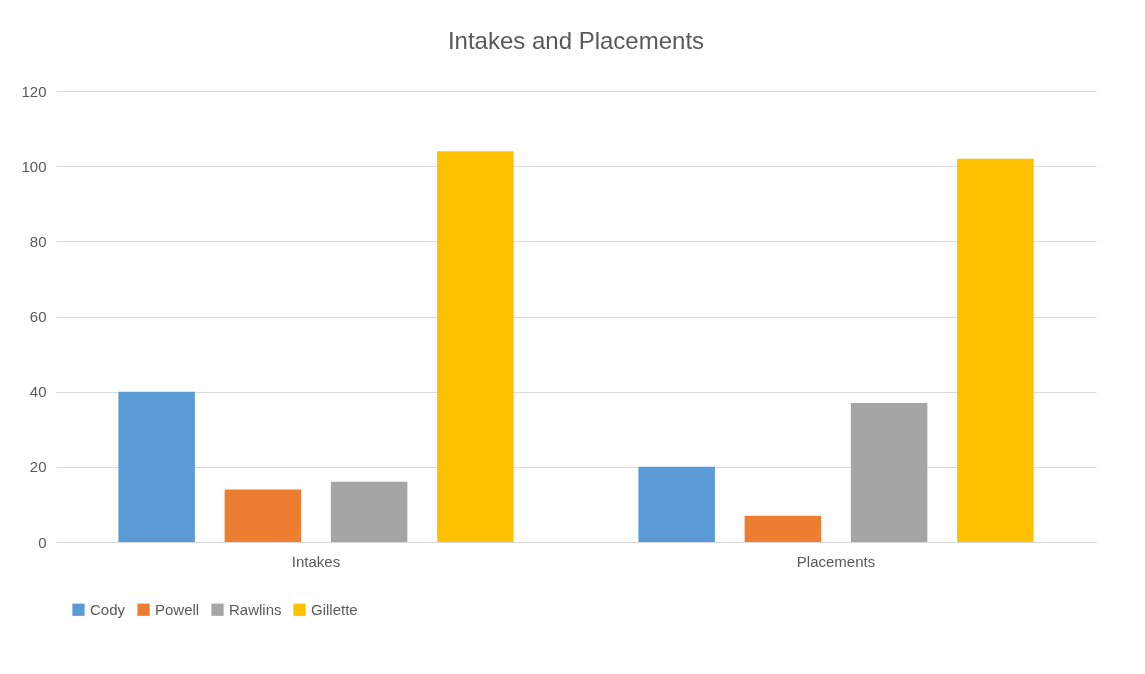 The image size is (1145, 674). I want to click on chart-title: Intakes and Placements, so click(576, 40).